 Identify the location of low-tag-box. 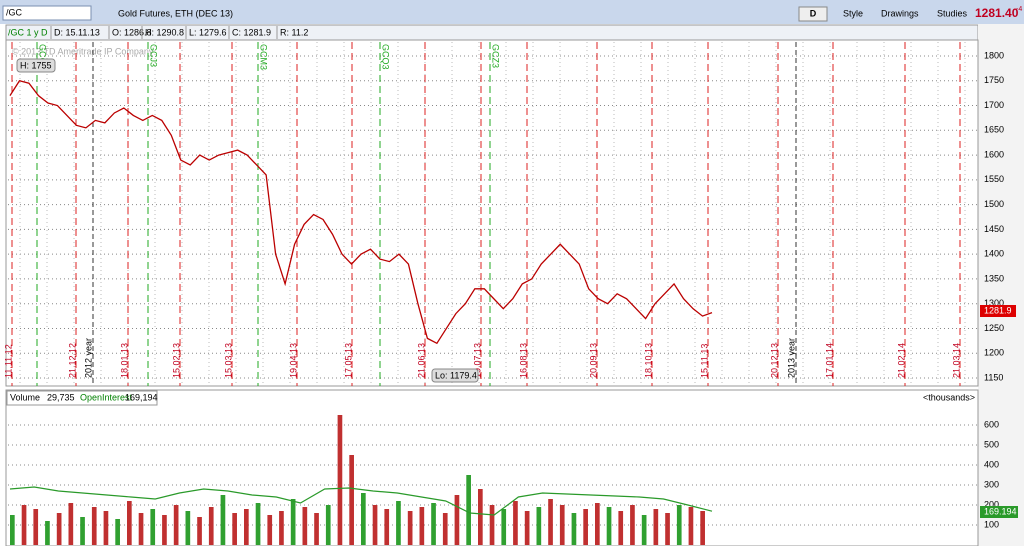
(455, 375).